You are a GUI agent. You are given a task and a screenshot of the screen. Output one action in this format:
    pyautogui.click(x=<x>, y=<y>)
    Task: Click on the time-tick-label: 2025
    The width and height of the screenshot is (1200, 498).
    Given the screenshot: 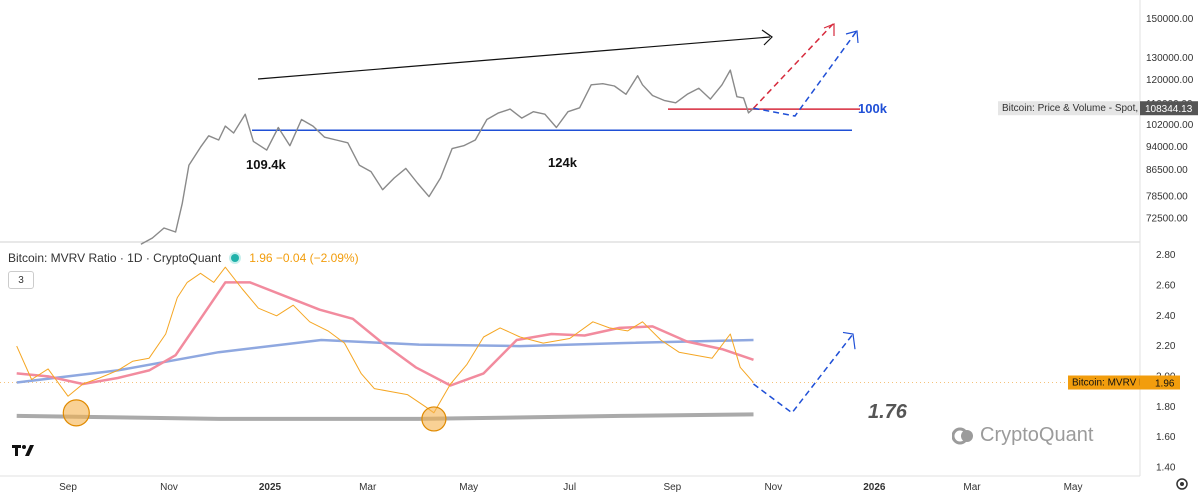 What is the action you would take?
    pyautogui.click(x=270, y=487)
    